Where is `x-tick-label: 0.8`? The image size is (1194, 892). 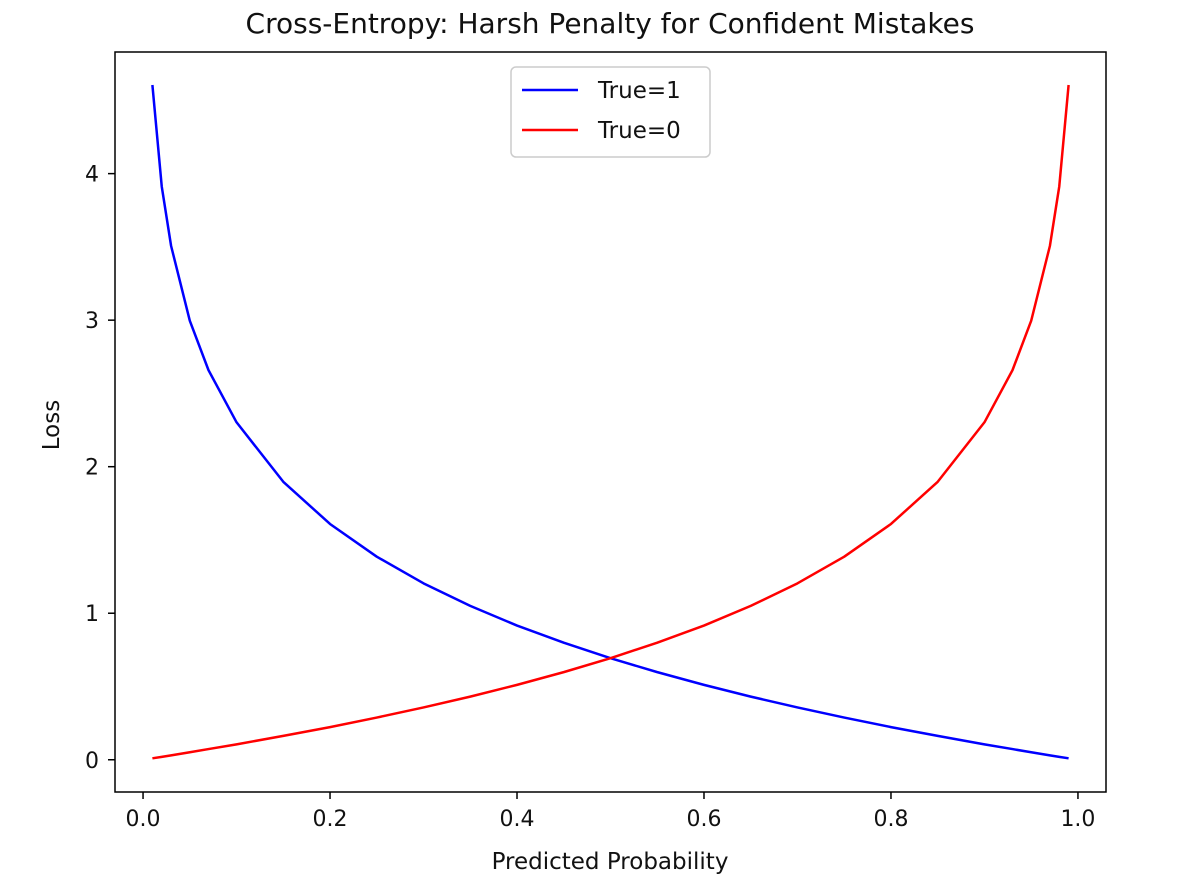 x-tick-label: 0.8 is located at coordinates (890, 819).